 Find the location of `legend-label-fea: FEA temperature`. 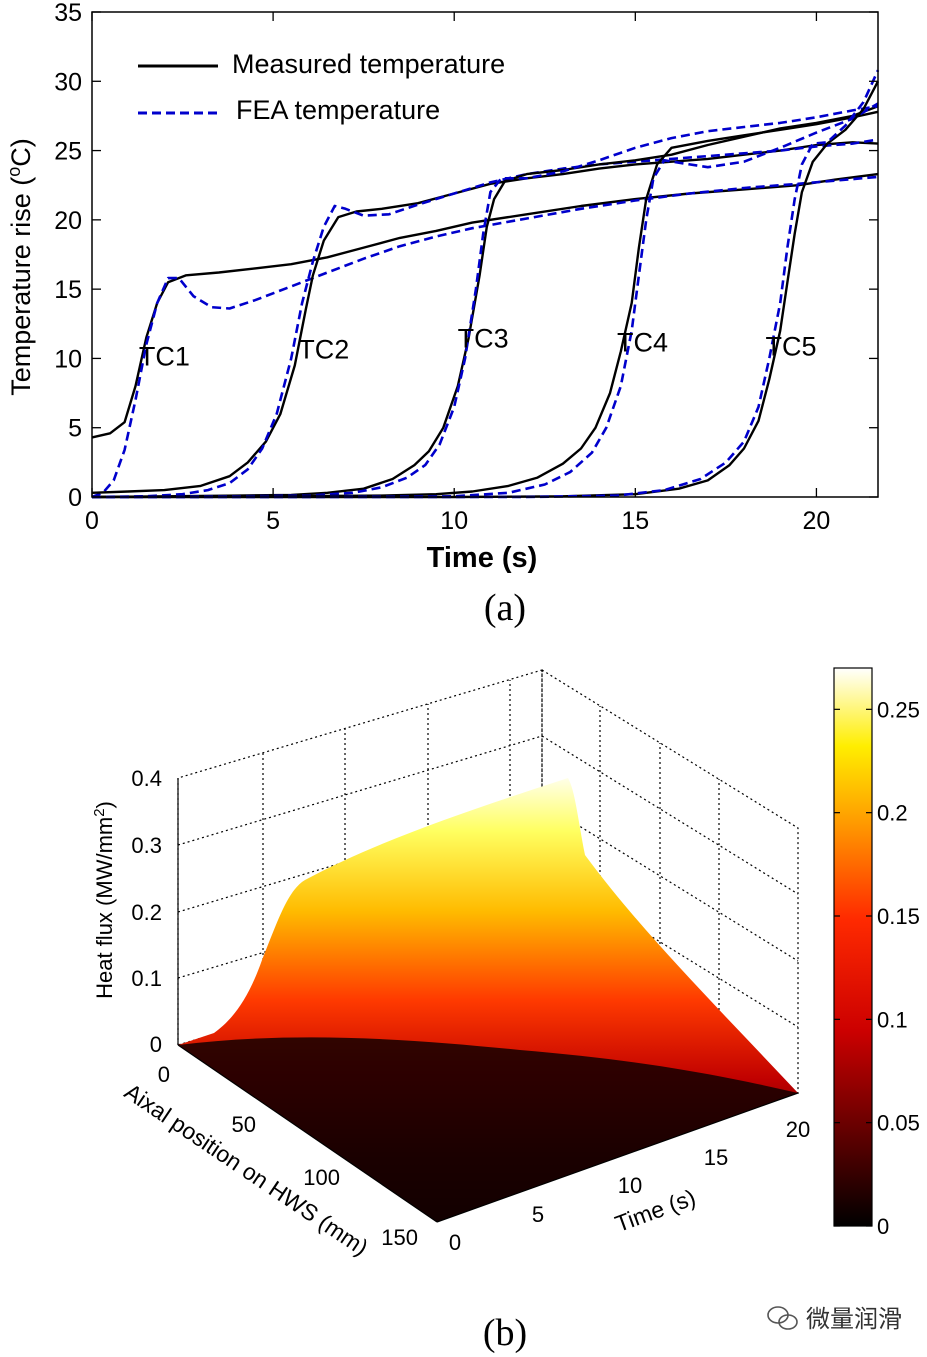

legend-label-fea: FEA temperature is located at coordinates (338, 110).